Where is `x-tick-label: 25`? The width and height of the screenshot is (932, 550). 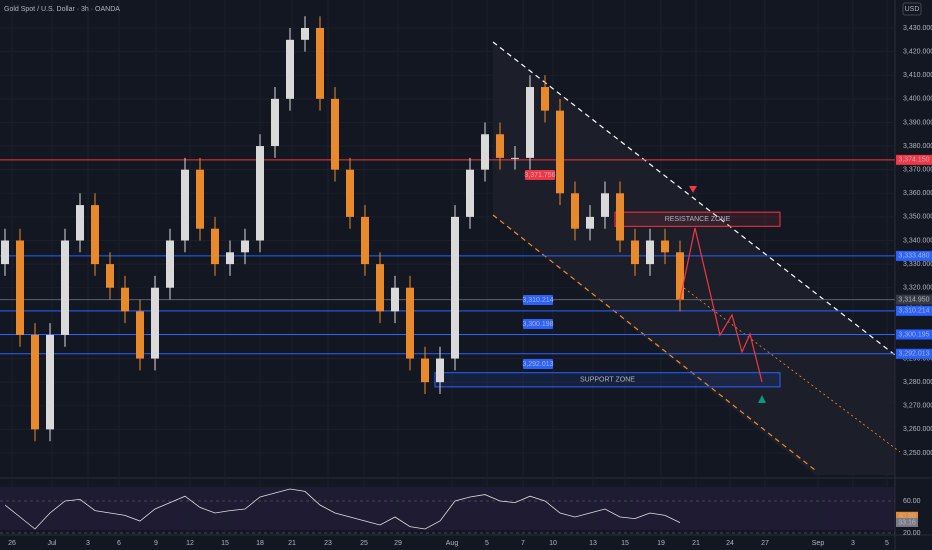
x-tick-label: 25 is located at coordinates (364, 543).